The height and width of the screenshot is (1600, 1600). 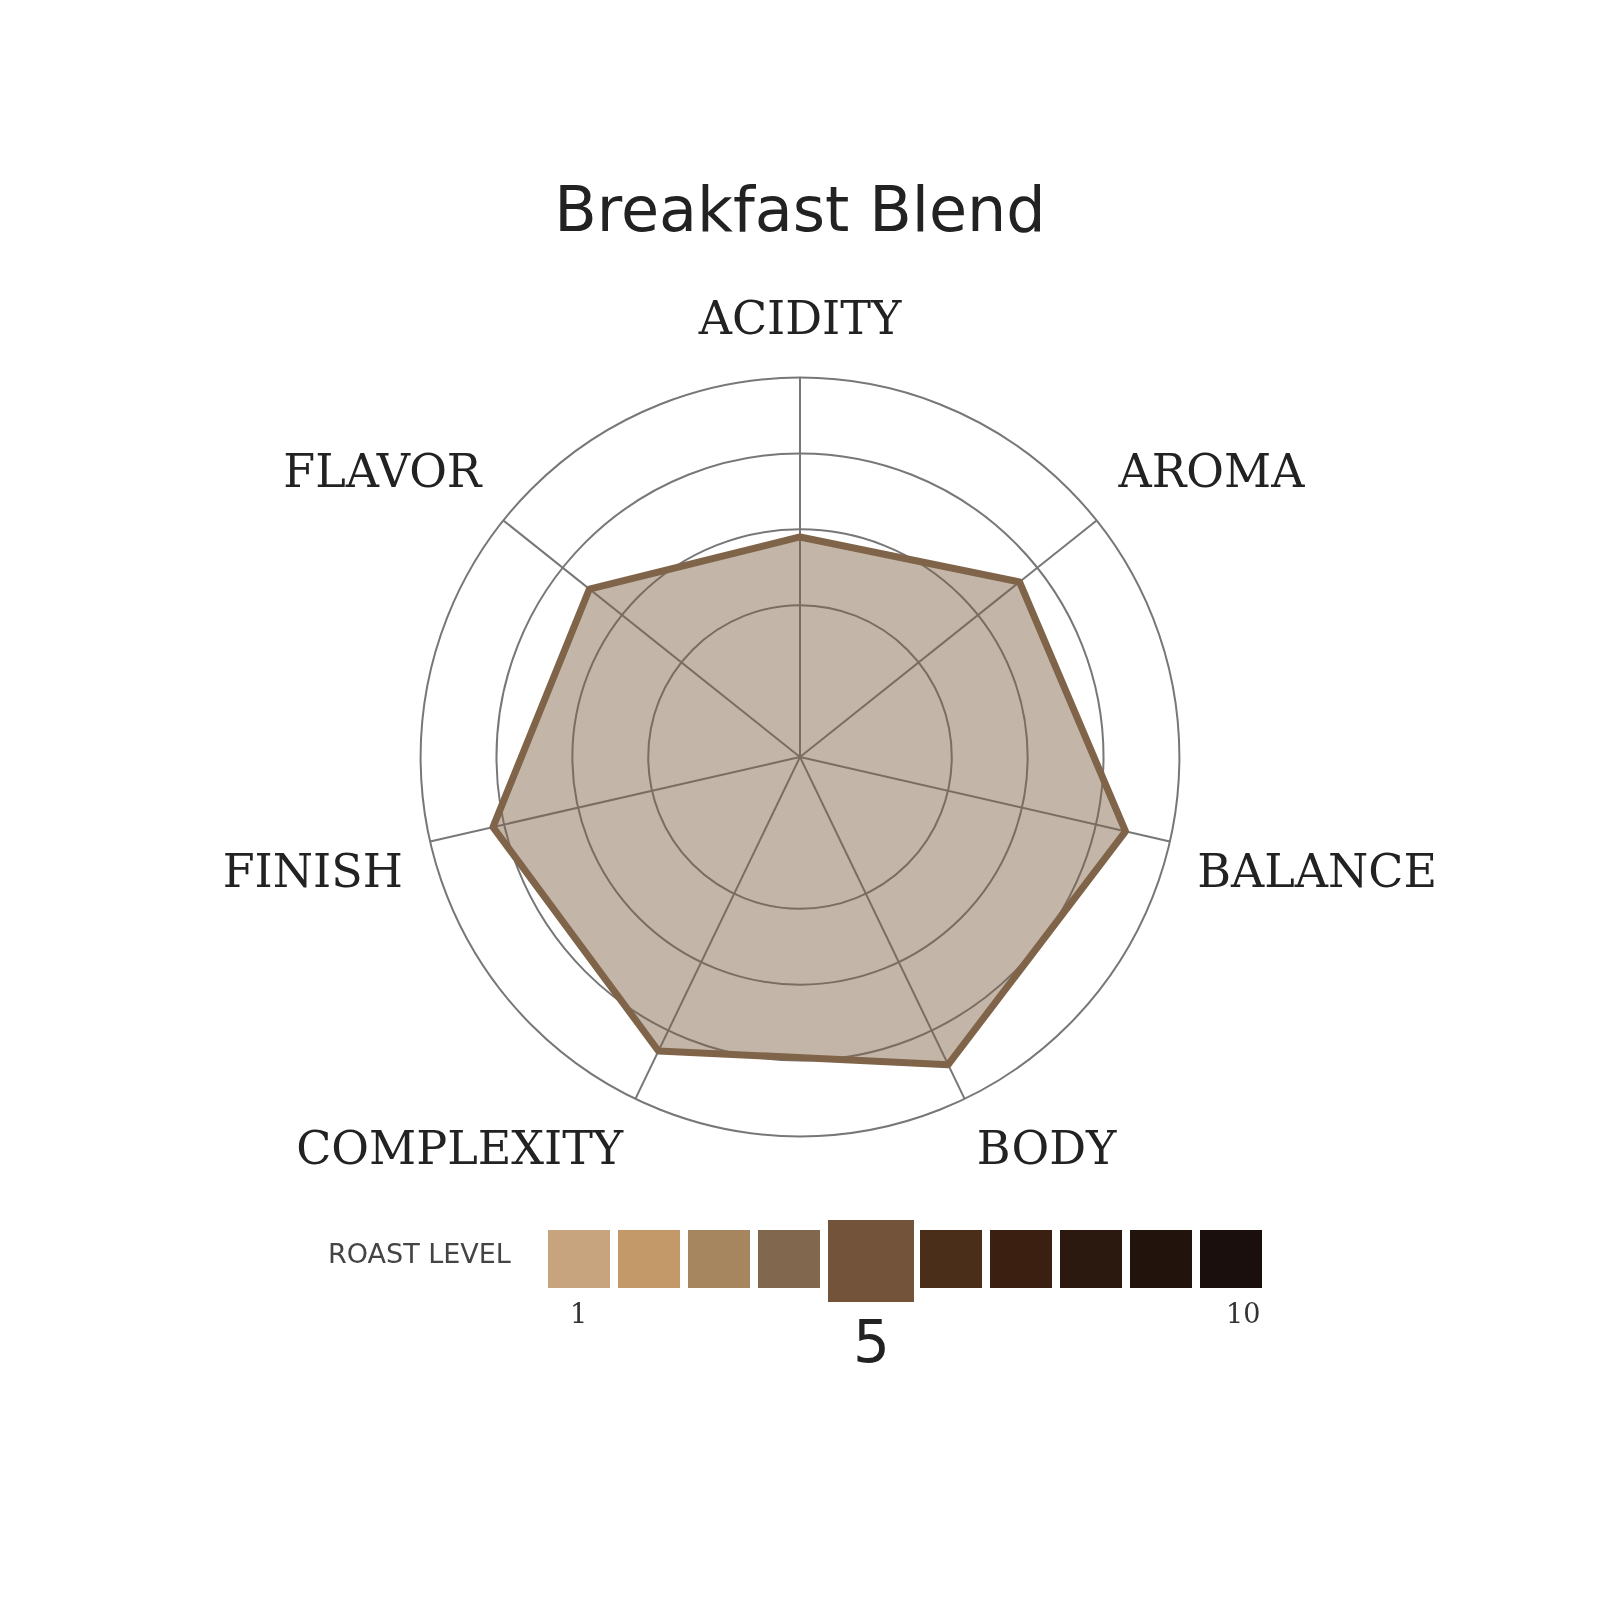 What do you see at coordinates (1211, 471) in the screenshot?
I see `spoke-label: AROMA` at bounding box center [1211, 471].